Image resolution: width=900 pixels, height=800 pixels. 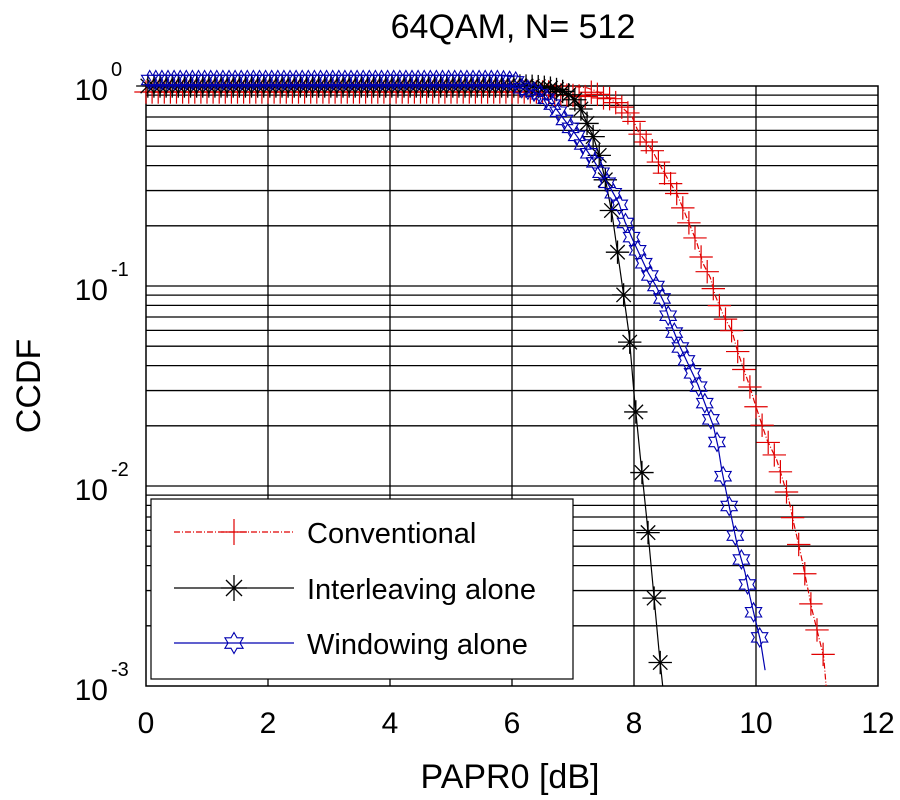 What do you see at coordinates (513, 27) in the screenshot?
I see `chart-title: 64QAM, N= 512` at bounding box center [513, 27].